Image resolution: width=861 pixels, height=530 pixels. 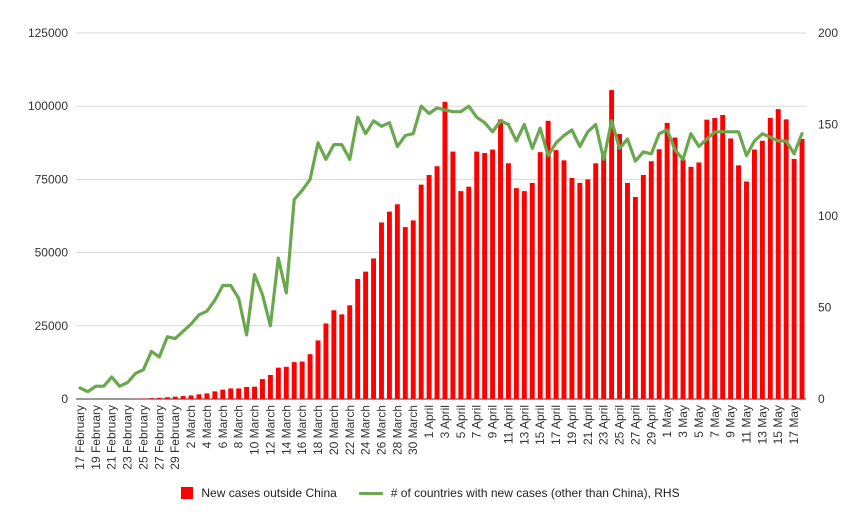 I want to click on x-tick-label: 25 February, so click(x=143, y=437).